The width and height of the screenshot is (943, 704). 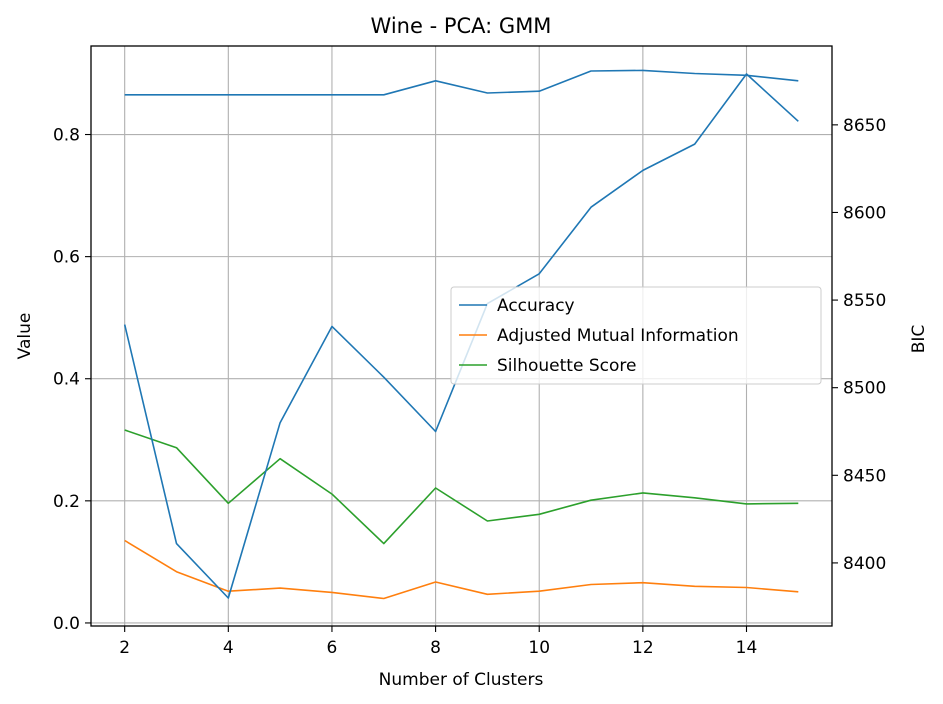 I want to click on x-tick-label: 12, so click(x=643, y=648).